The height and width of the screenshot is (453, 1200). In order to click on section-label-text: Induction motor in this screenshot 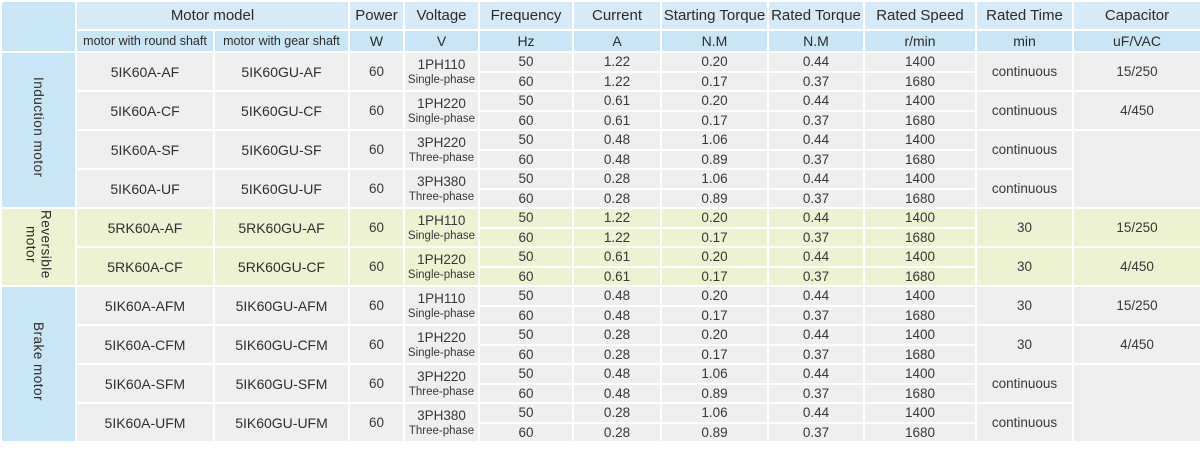, I will do `click(38, 127)`.